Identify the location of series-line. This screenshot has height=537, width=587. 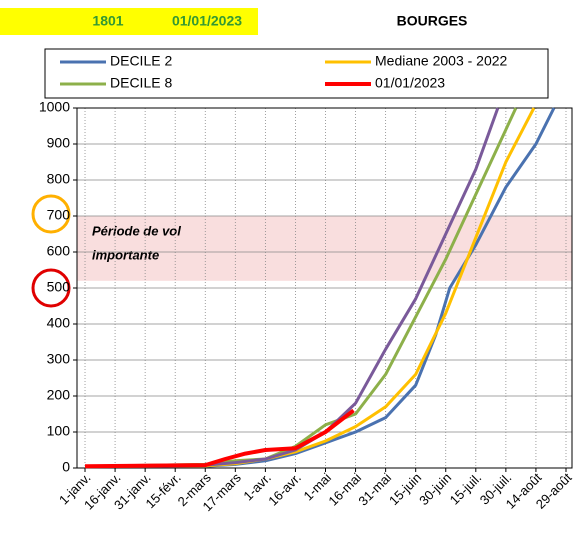
(219, 438).